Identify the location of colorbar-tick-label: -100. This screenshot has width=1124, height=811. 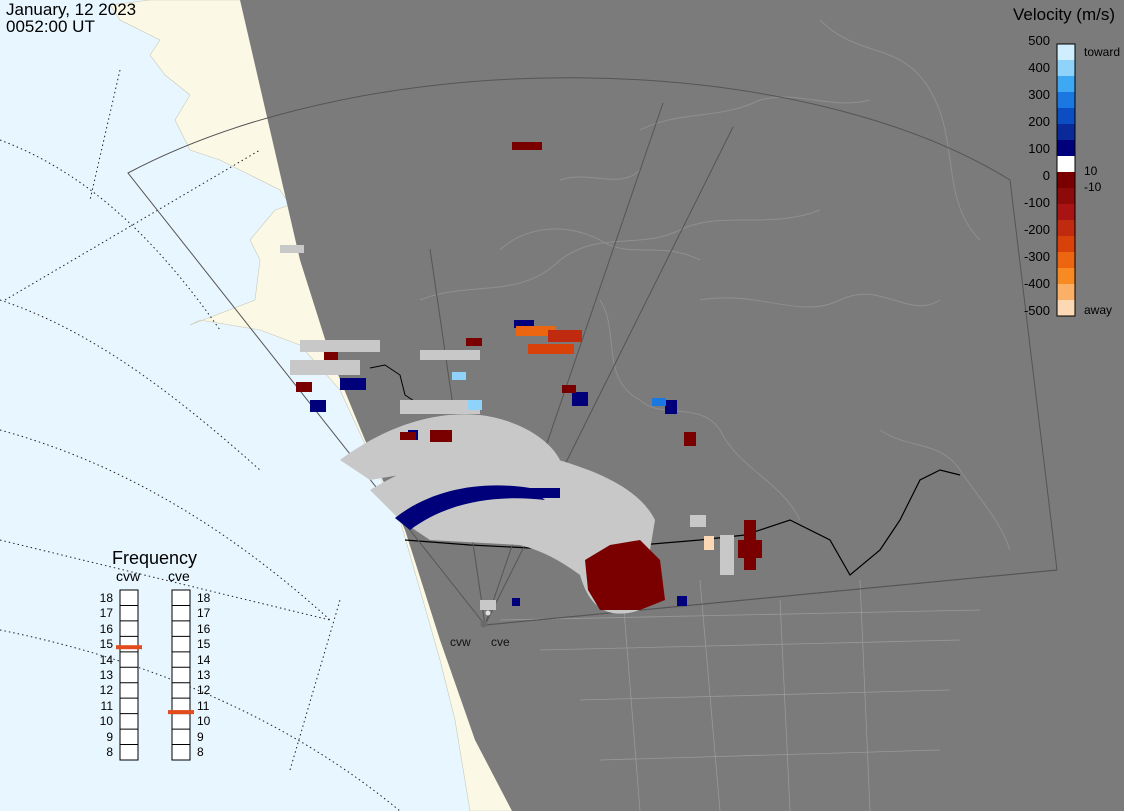
(1036, 202).